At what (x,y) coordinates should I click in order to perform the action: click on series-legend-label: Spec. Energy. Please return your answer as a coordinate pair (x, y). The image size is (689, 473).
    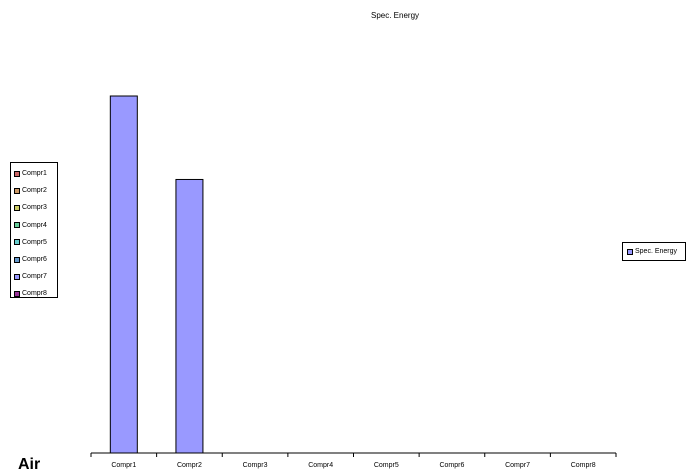
    Looking at the image, I should click on (656, 251).